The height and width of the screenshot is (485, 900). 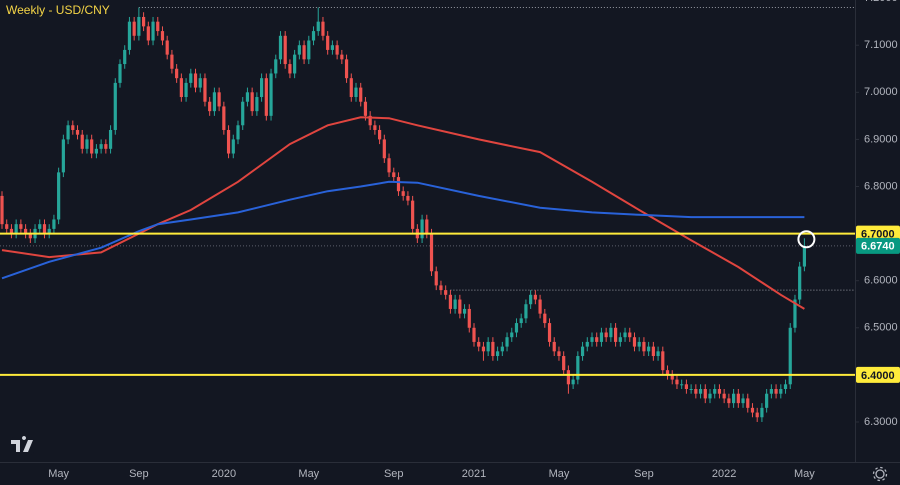 I want to click on x-tick-label: 2021, so click(x=474, y=474).